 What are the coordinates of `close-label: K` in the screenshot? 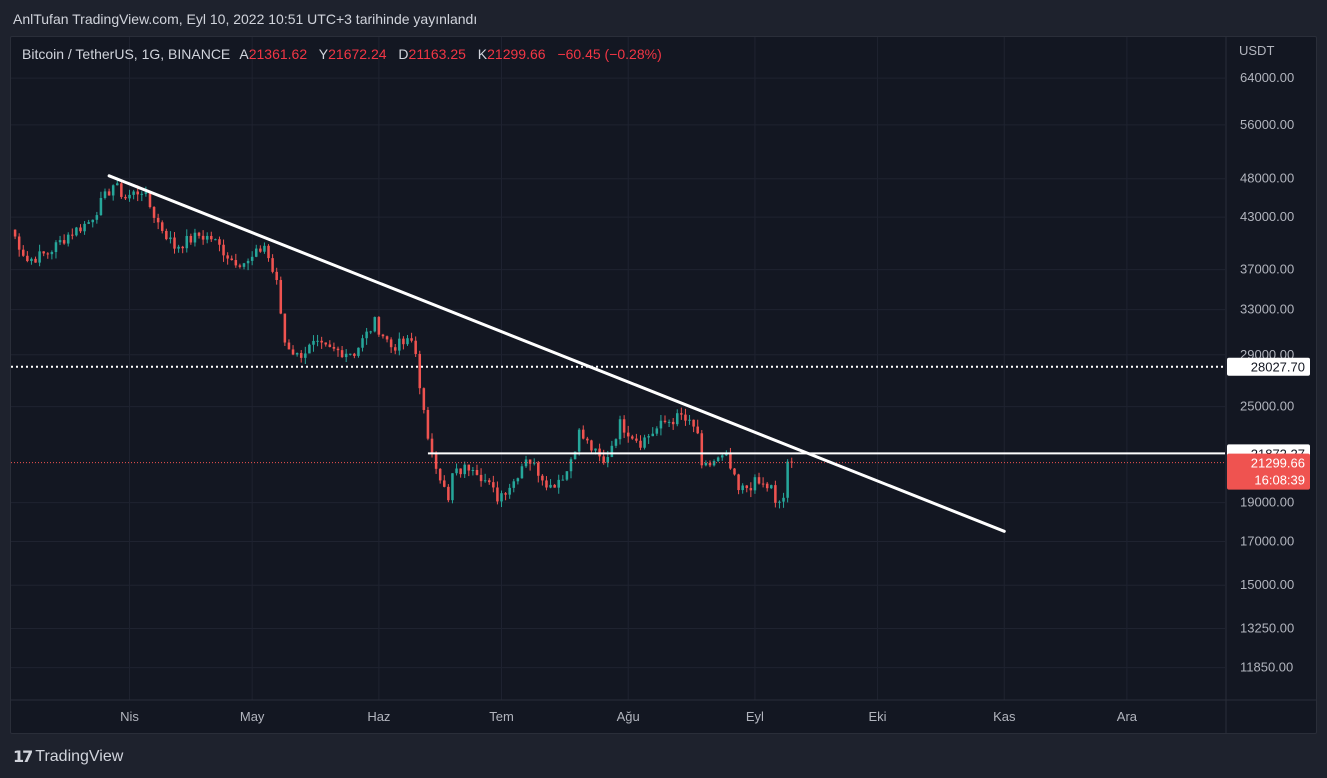 It's located at (482, 54).